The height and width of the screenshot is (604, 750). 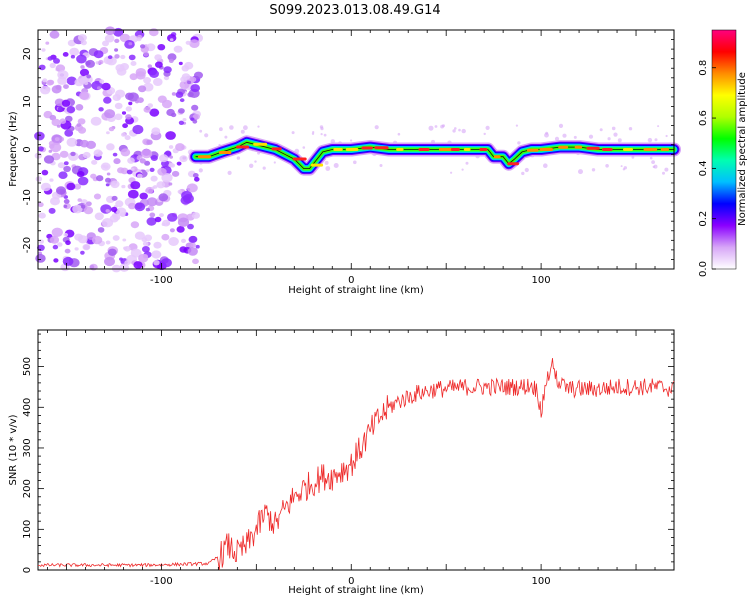 I want to click on y-tick-label: -10, so click(x=27, y=197).